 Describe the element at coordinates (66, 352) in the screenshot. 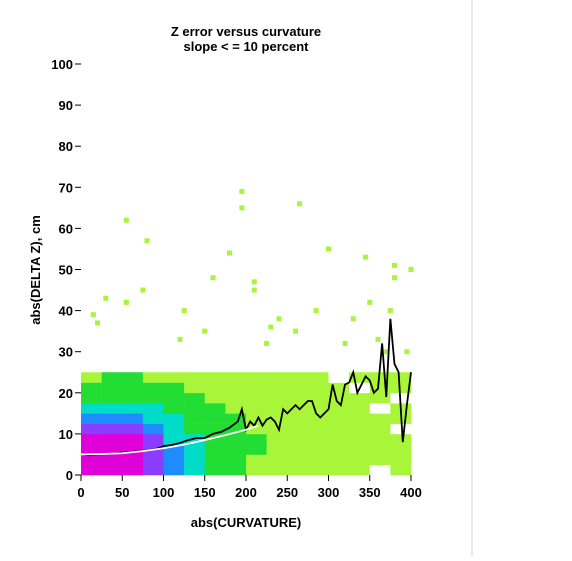

I see `y-tick-label: 30` at that location.